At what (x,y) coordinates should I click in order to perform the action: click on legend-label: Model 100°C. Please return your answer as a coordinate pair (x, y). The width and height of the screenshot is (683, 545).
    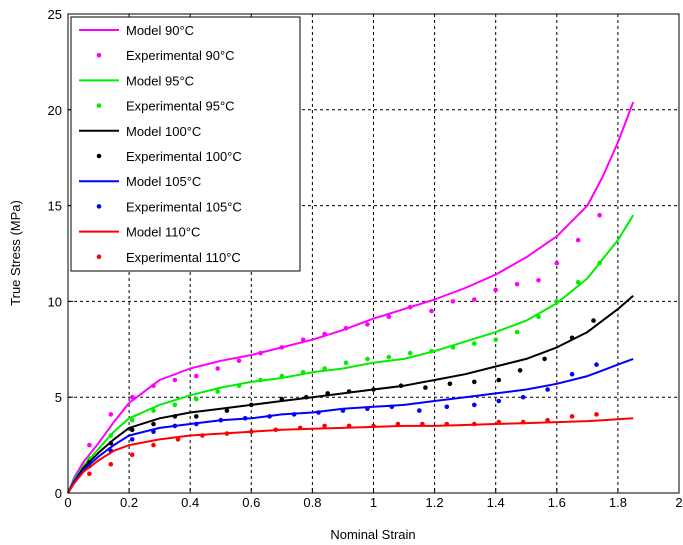
    Looking at the image, I should click on (163, 131).